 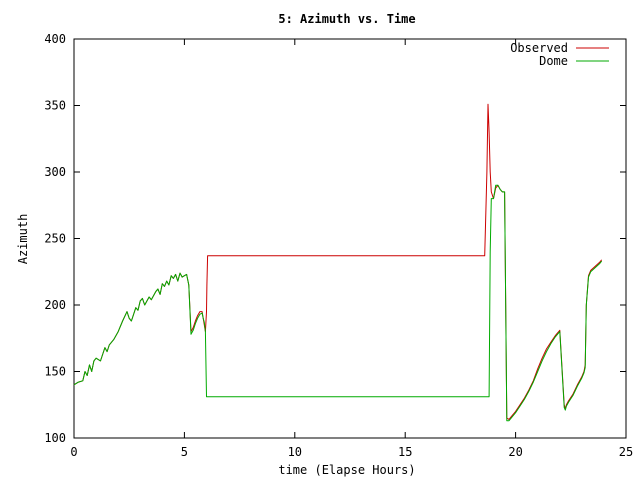 I want to click on legend: Observed Dome, so click(x=559, y=54).